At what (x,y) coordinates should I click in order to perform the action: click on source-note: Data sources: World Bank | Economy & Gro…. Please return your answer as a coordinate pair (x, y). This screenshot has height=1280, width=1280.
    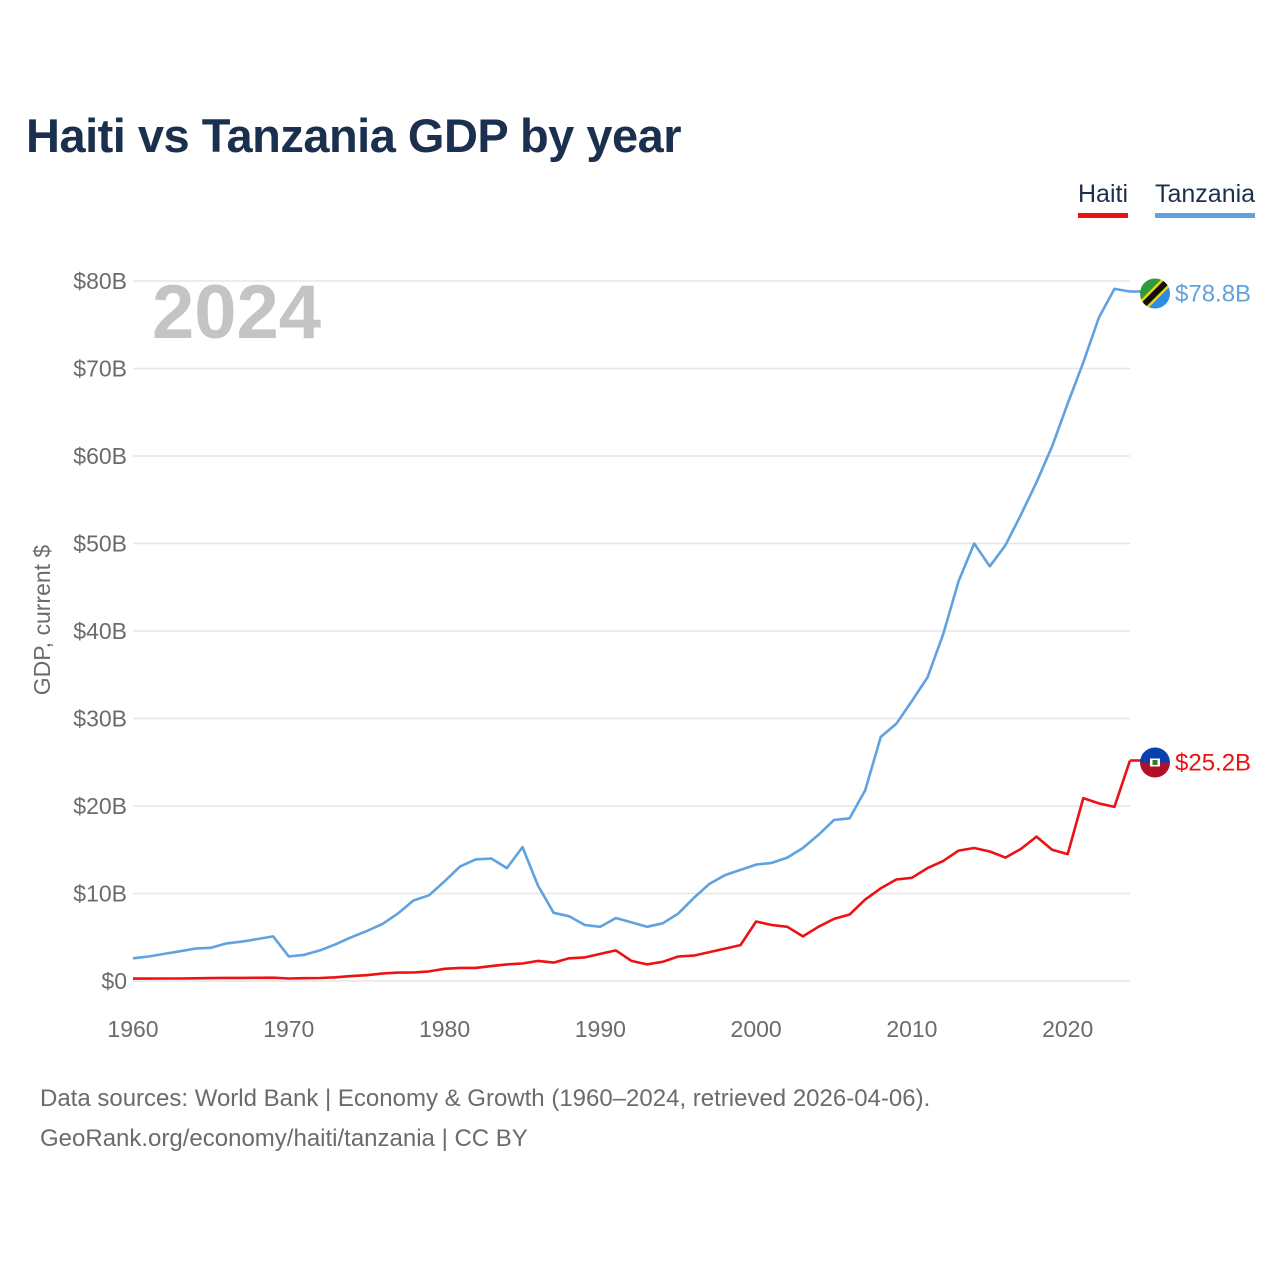
    Looking at the image, I should click on (485, 1098).